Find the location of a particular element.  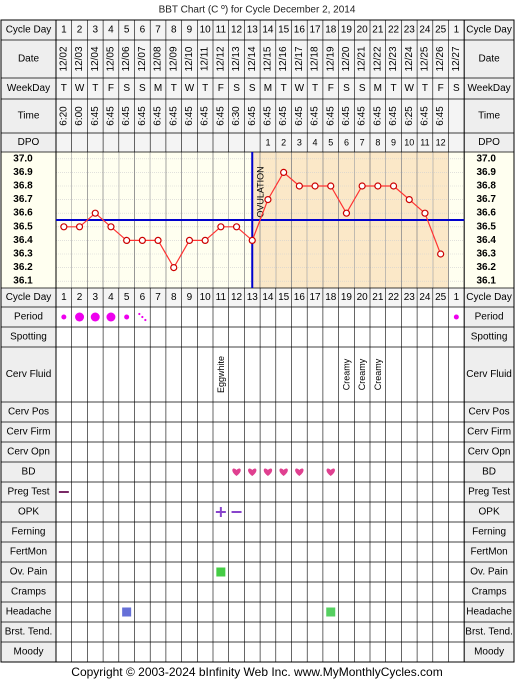

row-label-cerv-firm-right: Cerv Firm is located at coordinates (489, 432).